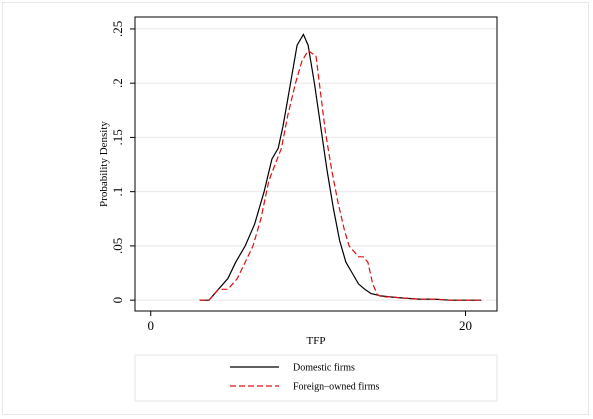  Describe the element at coordinates (117, 83) in the screenshot. I see `y-tick-label: .2` at that location.